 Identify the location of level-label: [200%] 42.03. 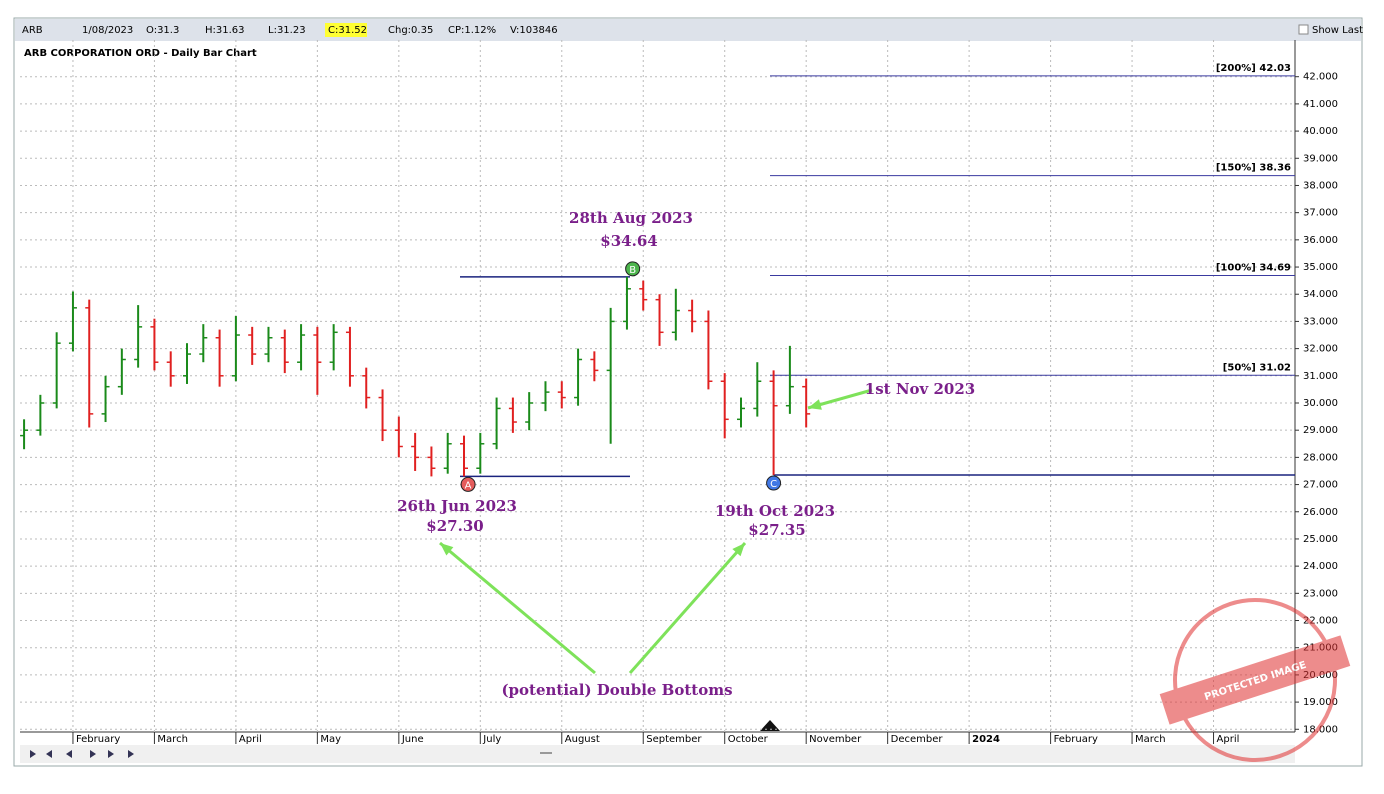
(1253, 68).